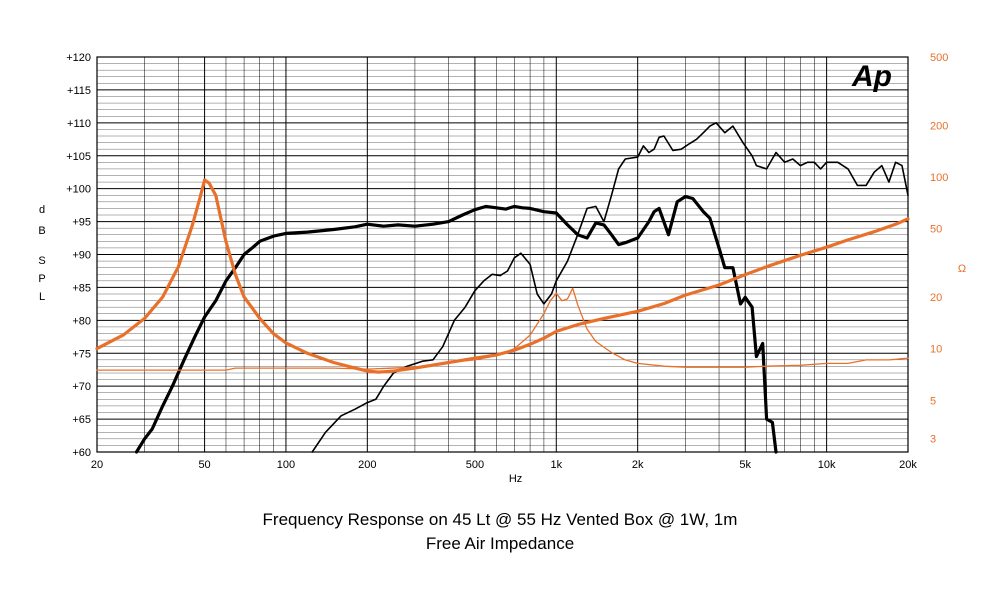 The height and width of the screenshot is (602, 1000). Describe the element at coordinates (367, 465) in the screenshot. I see `x-tick-label: 200` at that location.